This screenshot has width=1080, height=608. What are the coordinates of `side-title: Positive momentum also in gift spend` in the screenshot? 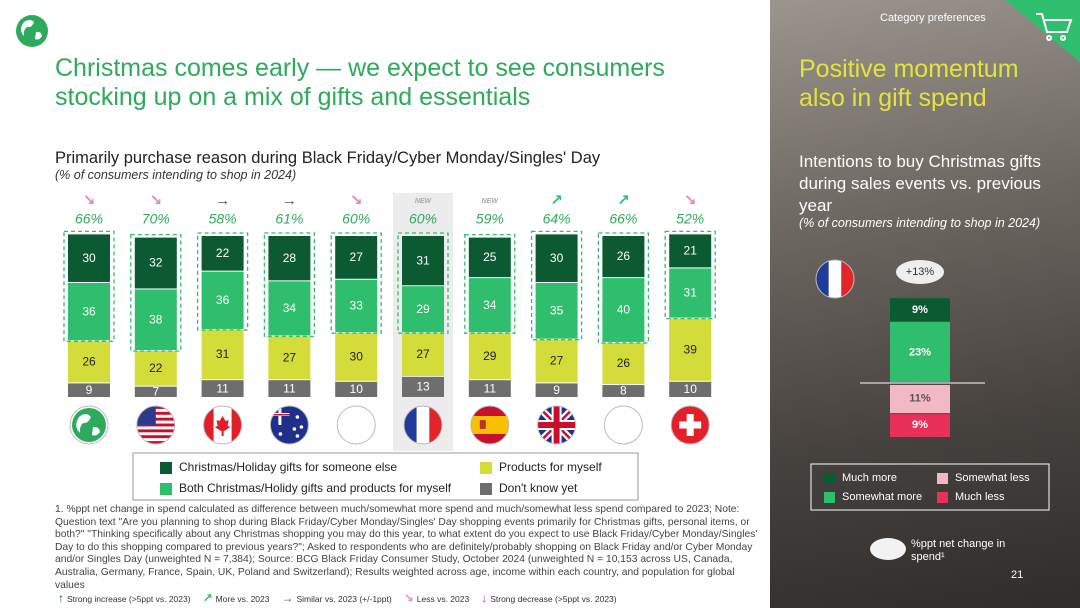 It's located at (909, 83).